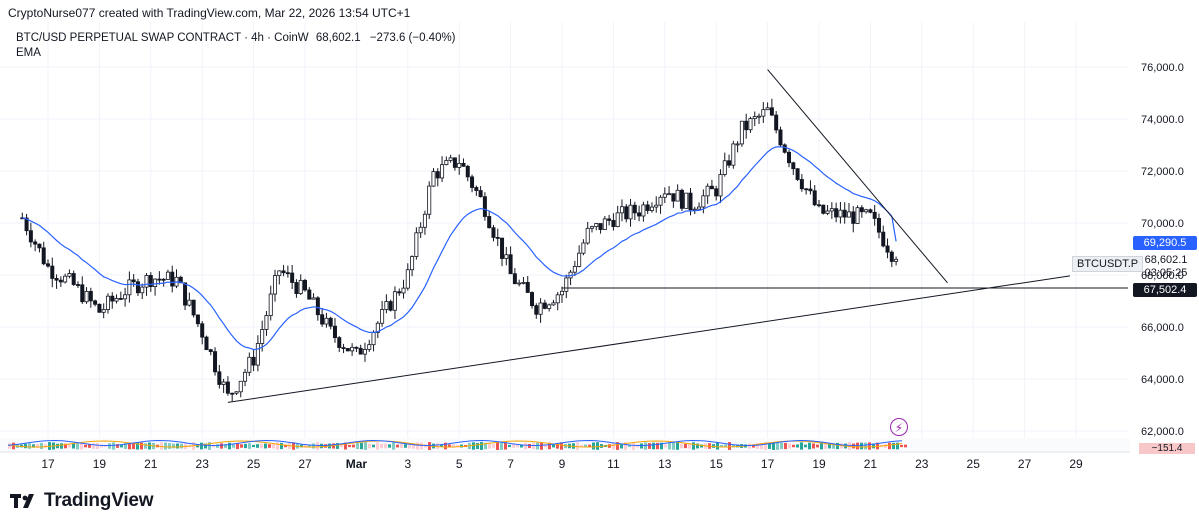 This screenshot has height=528, width=1199. Describe the element at coordinates (857, 176) in the screenshot. I see `falling-trendline` at that location.